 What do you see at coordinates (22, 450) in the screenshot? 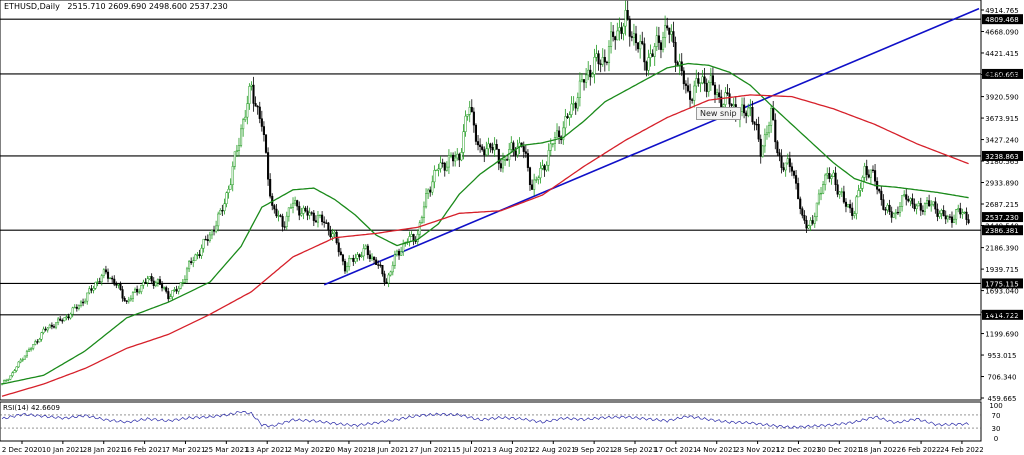
I see `time-tick-label-0: 2 Dec 2020` at bounding box center [22, 450].